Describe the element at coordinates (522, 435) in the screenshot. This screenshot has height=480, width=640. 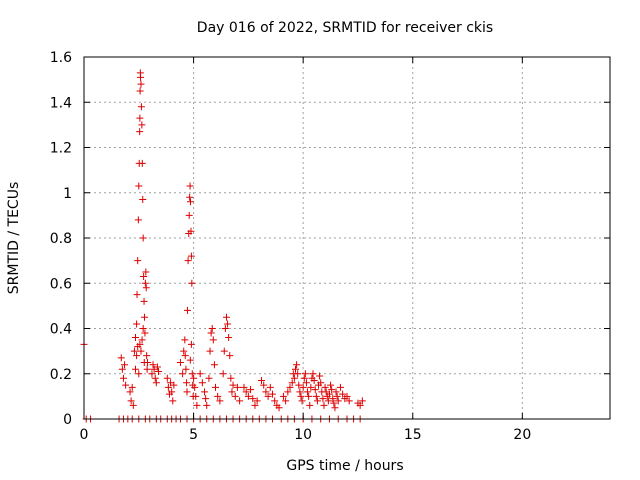
I see `x-tick-label: 20` at that location.